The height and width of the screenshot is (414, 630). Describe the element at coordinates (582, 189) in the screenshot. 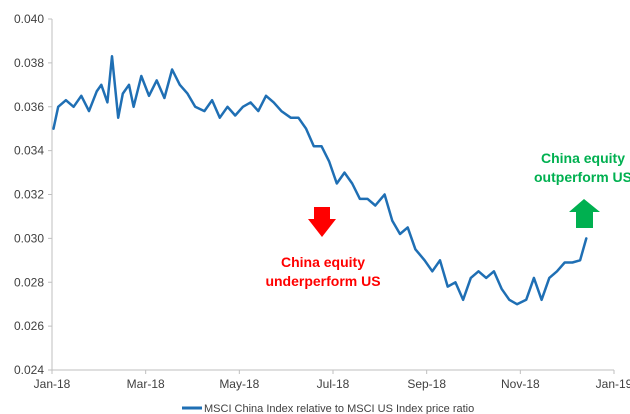

I see `annotation-outperform: China equity outperform US` at that location.